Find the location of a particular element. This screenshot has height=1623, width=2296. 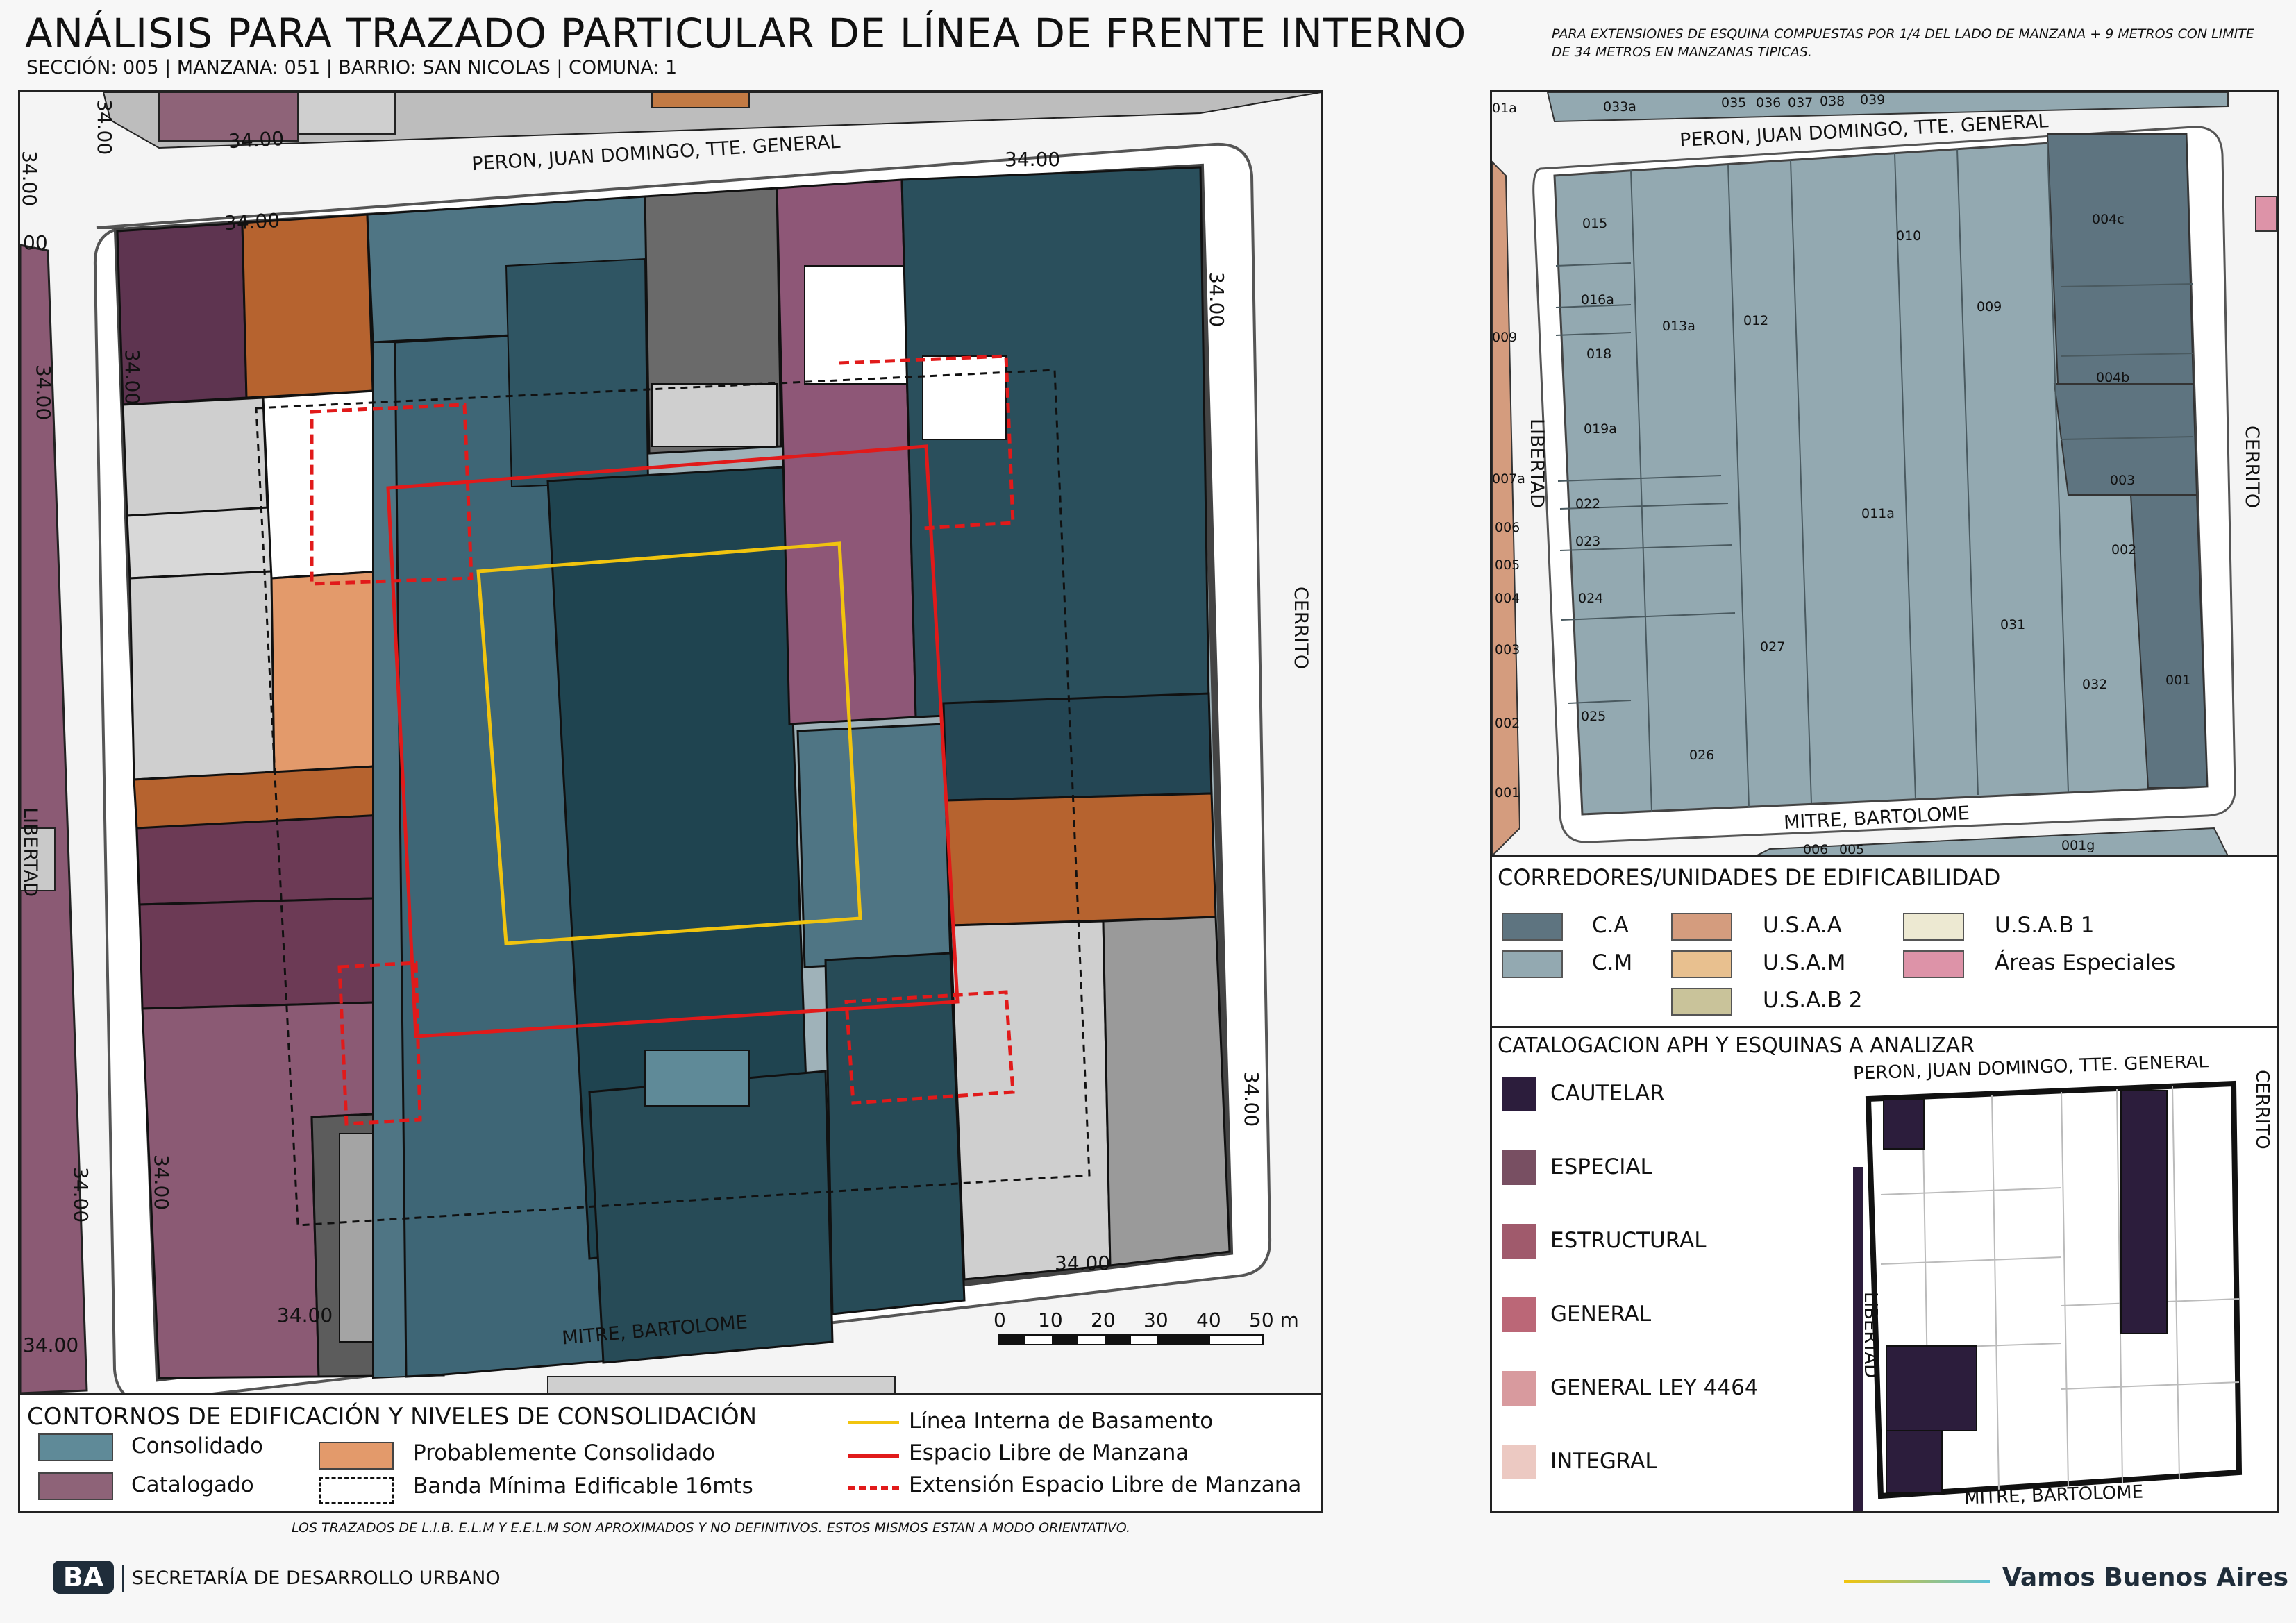

legend-label: C.A is located at coordinates (1610, 925).